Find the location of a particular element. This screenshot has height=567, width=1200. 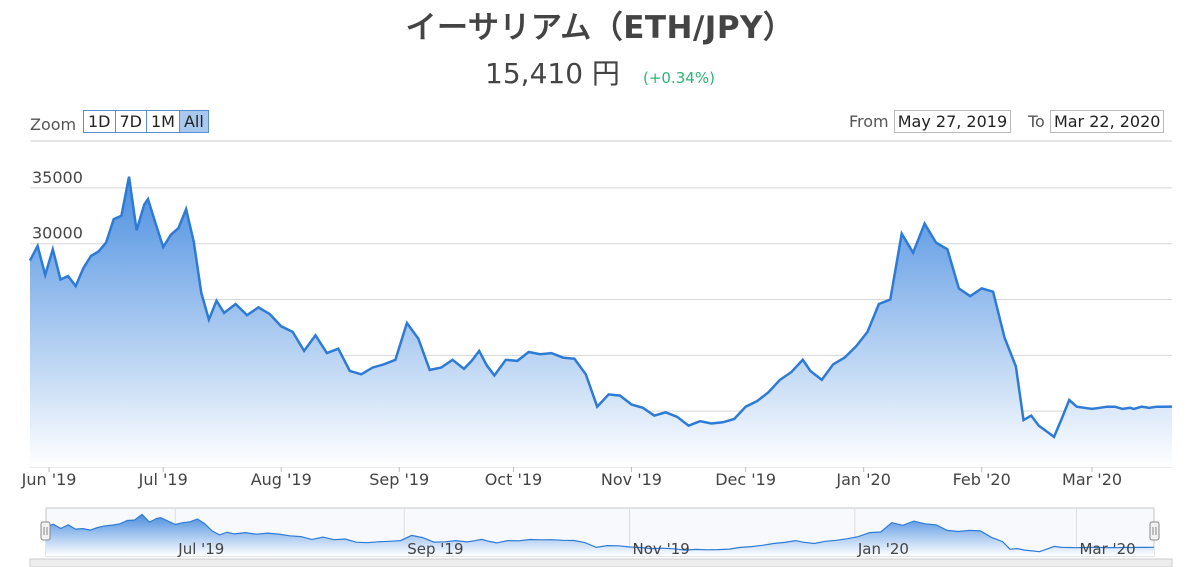

x-tick-label: Mar '20 is located at coordinates (1092, 479).